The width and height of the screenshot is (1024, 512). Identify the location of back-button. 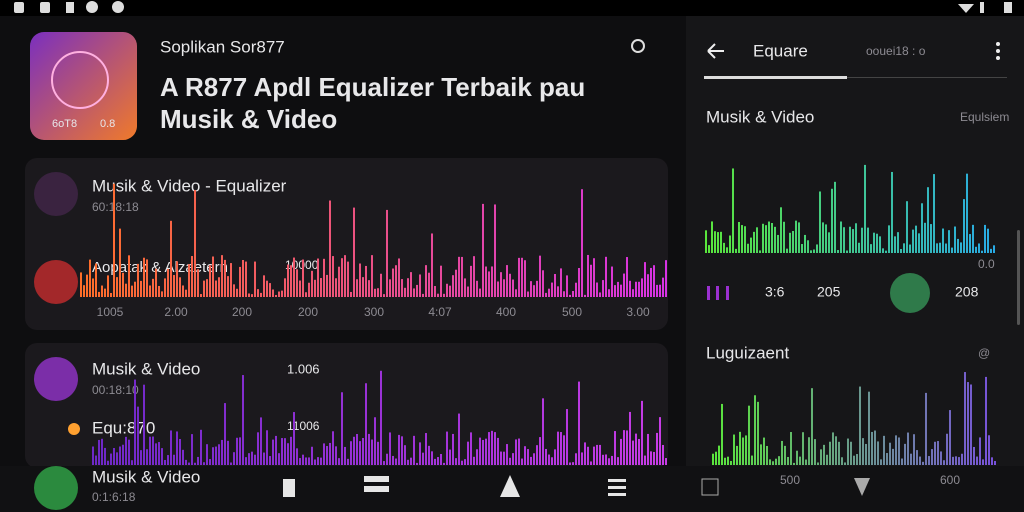
(715, 51).